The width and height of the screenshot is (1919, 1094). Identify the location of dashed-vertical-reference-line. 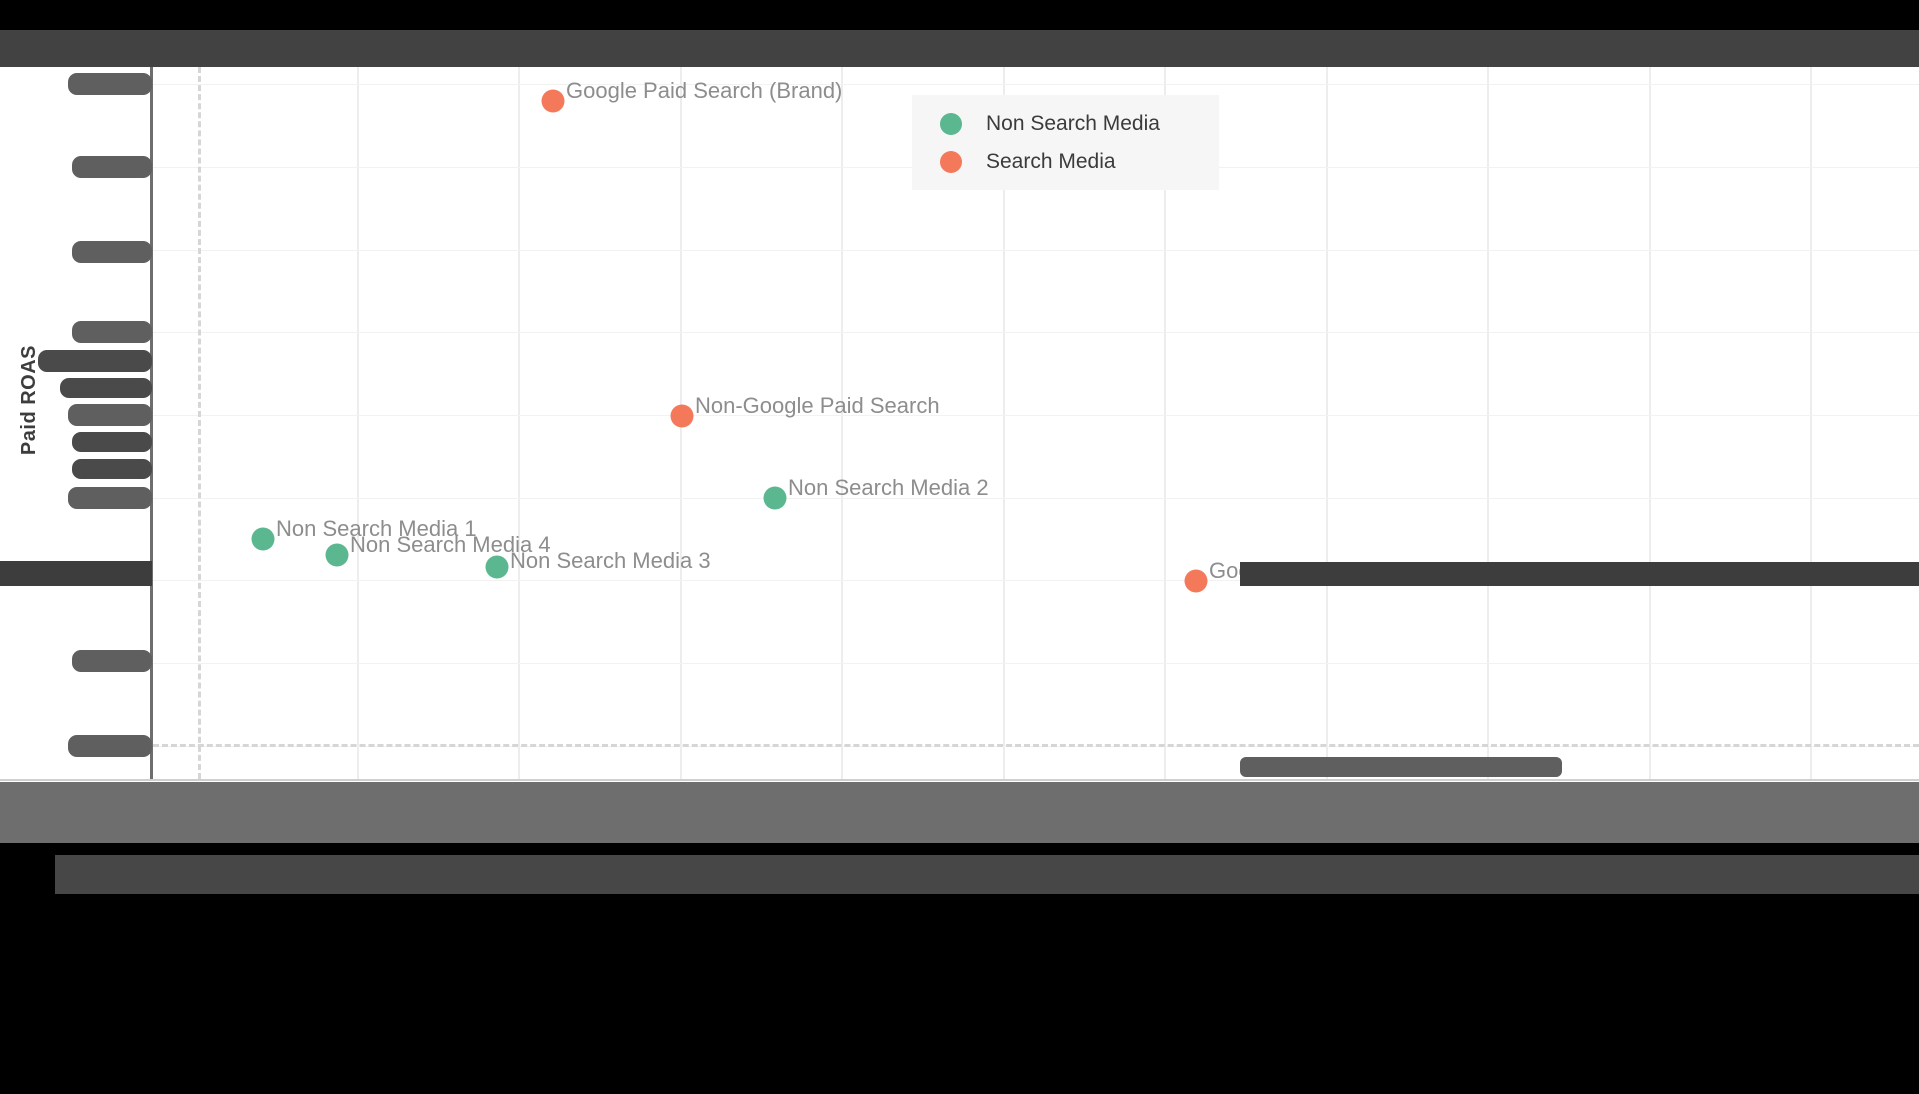
(199, 423).